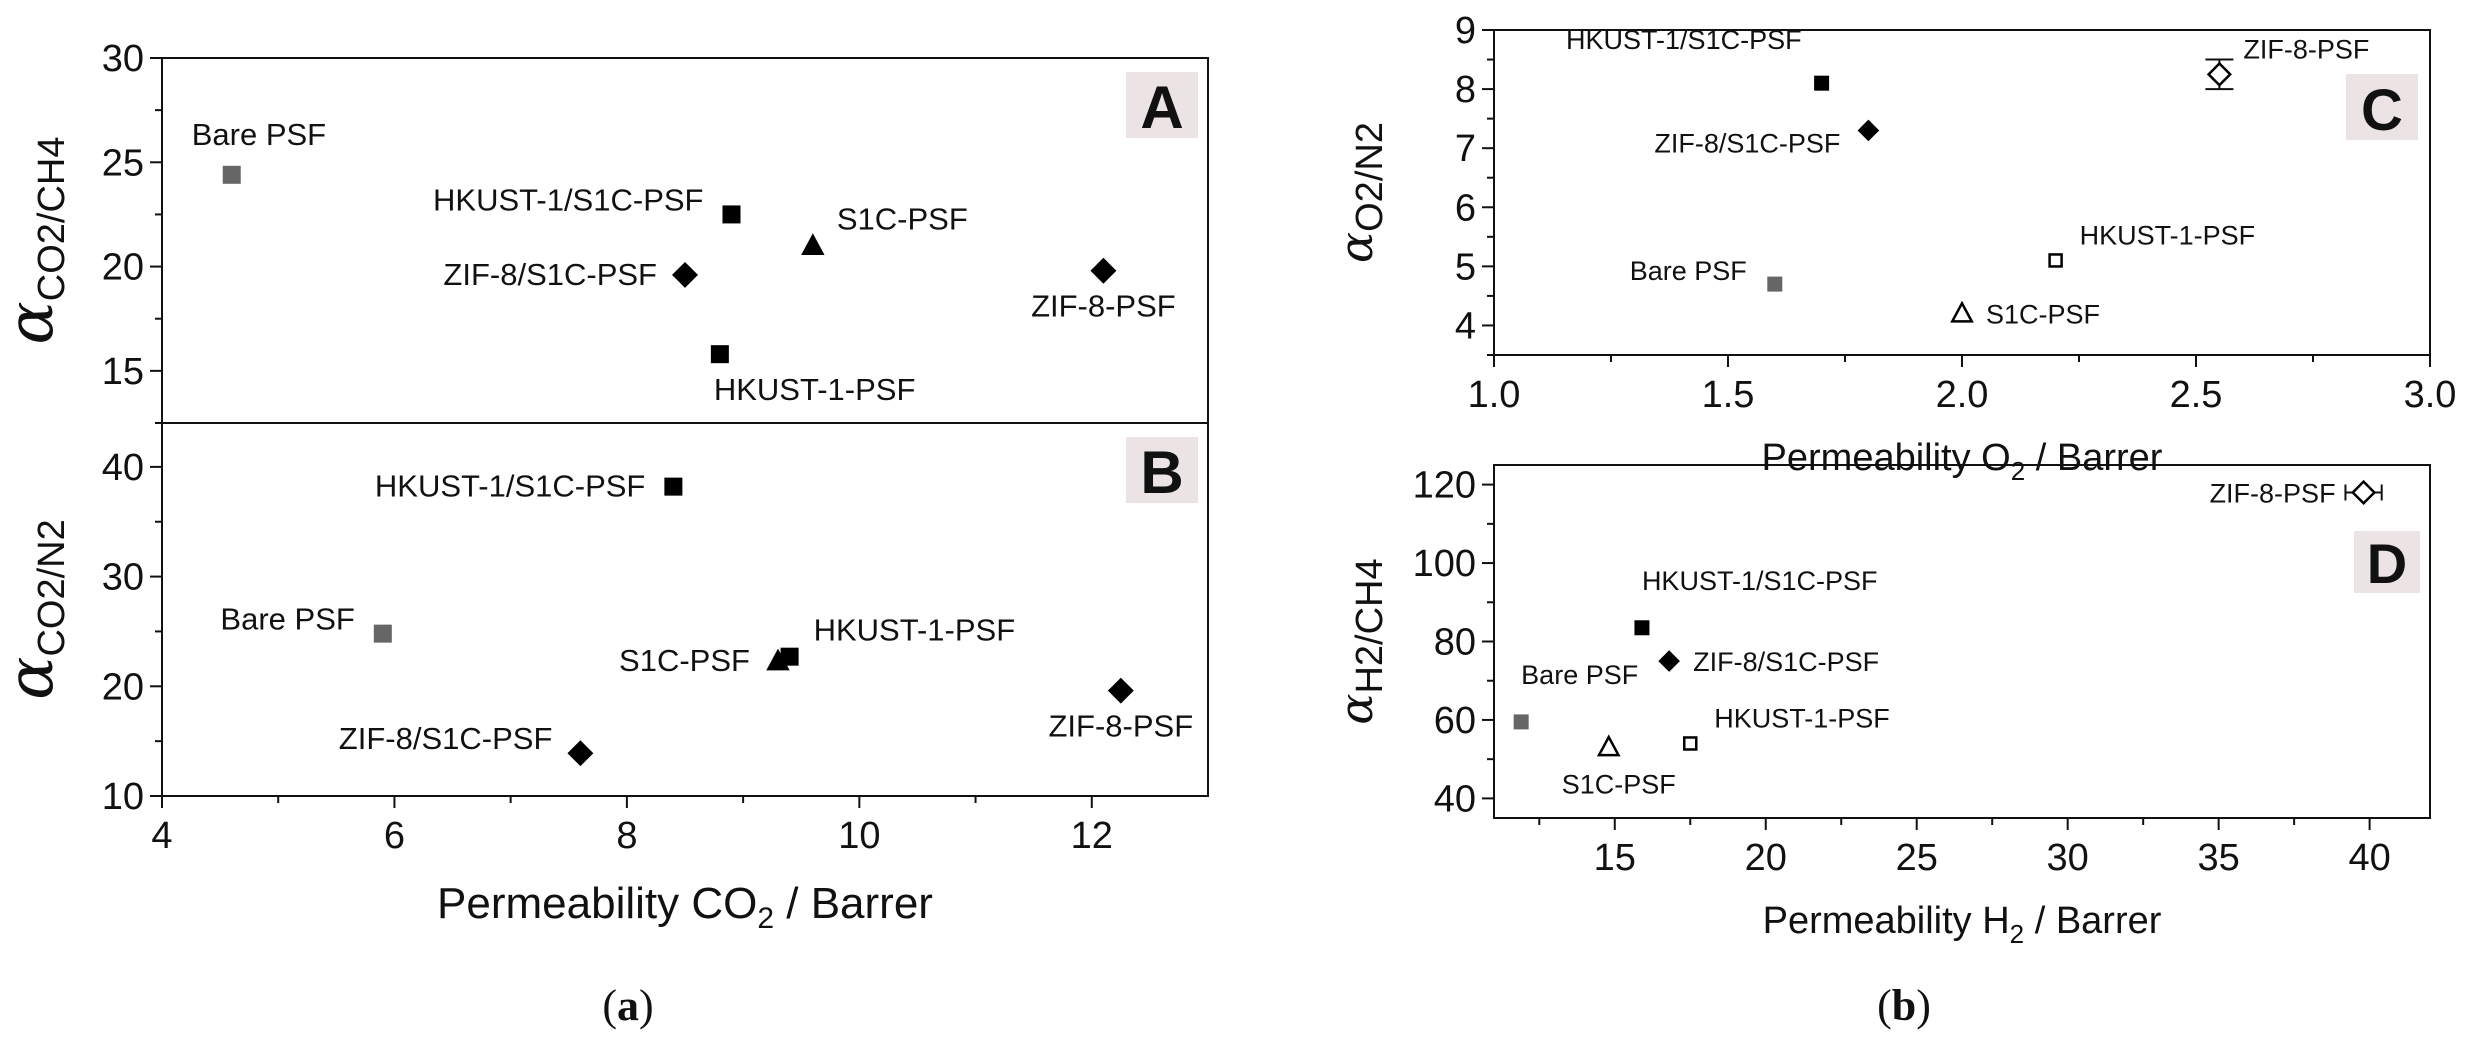 The height and width of the screenshot is (1042, 2465). I want to click on y-tick-label: 5, so click(1465, 267).